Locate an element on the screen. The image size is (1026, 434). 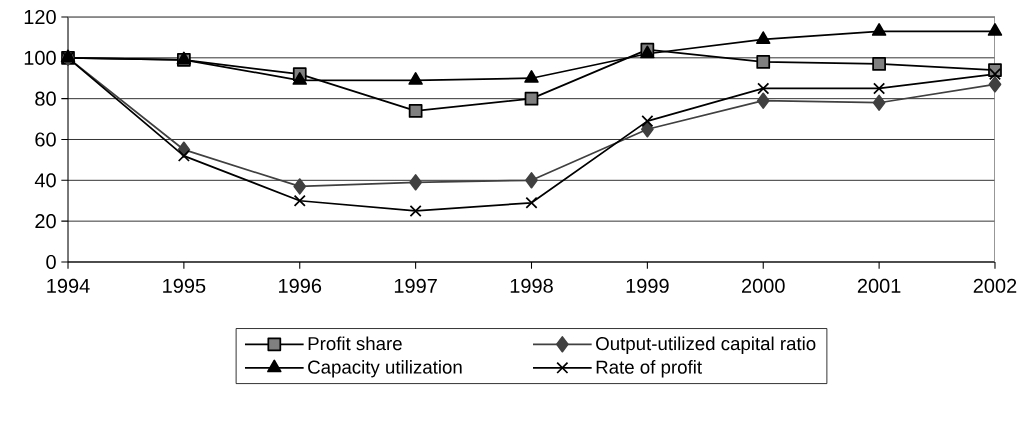
y-tick-label: 120 is located at coordinates (40, 17).